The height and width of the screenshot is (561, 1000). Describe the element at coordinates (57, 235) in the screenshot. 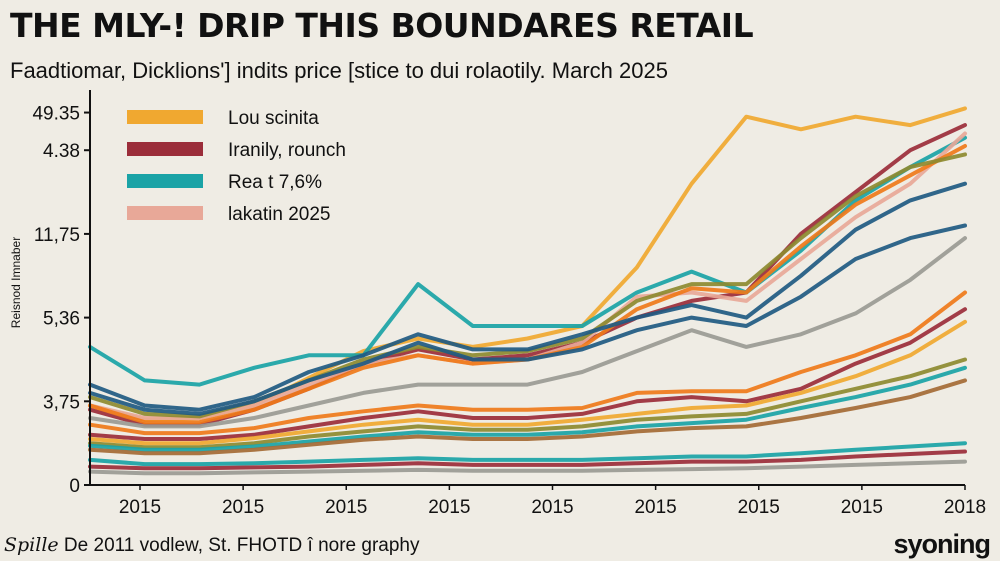

I see `y-tick-label: 11,75` at that location.